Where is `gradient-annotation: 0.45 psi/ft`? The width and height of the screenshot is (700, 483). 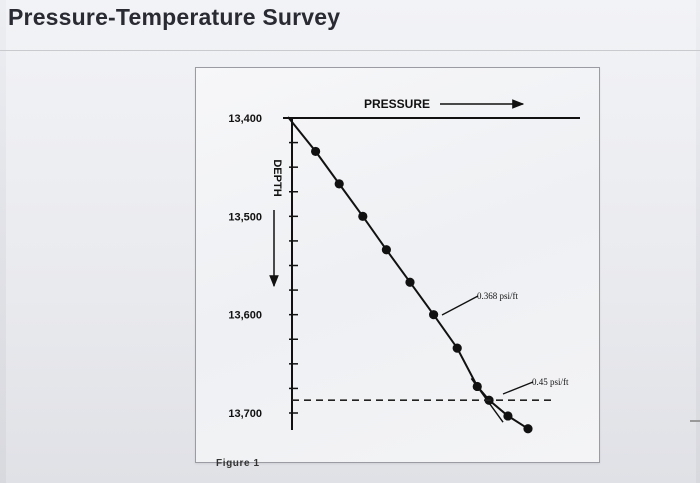 gradient-annotation: 0.45 psi/ft is located at coordinates (550, 382).